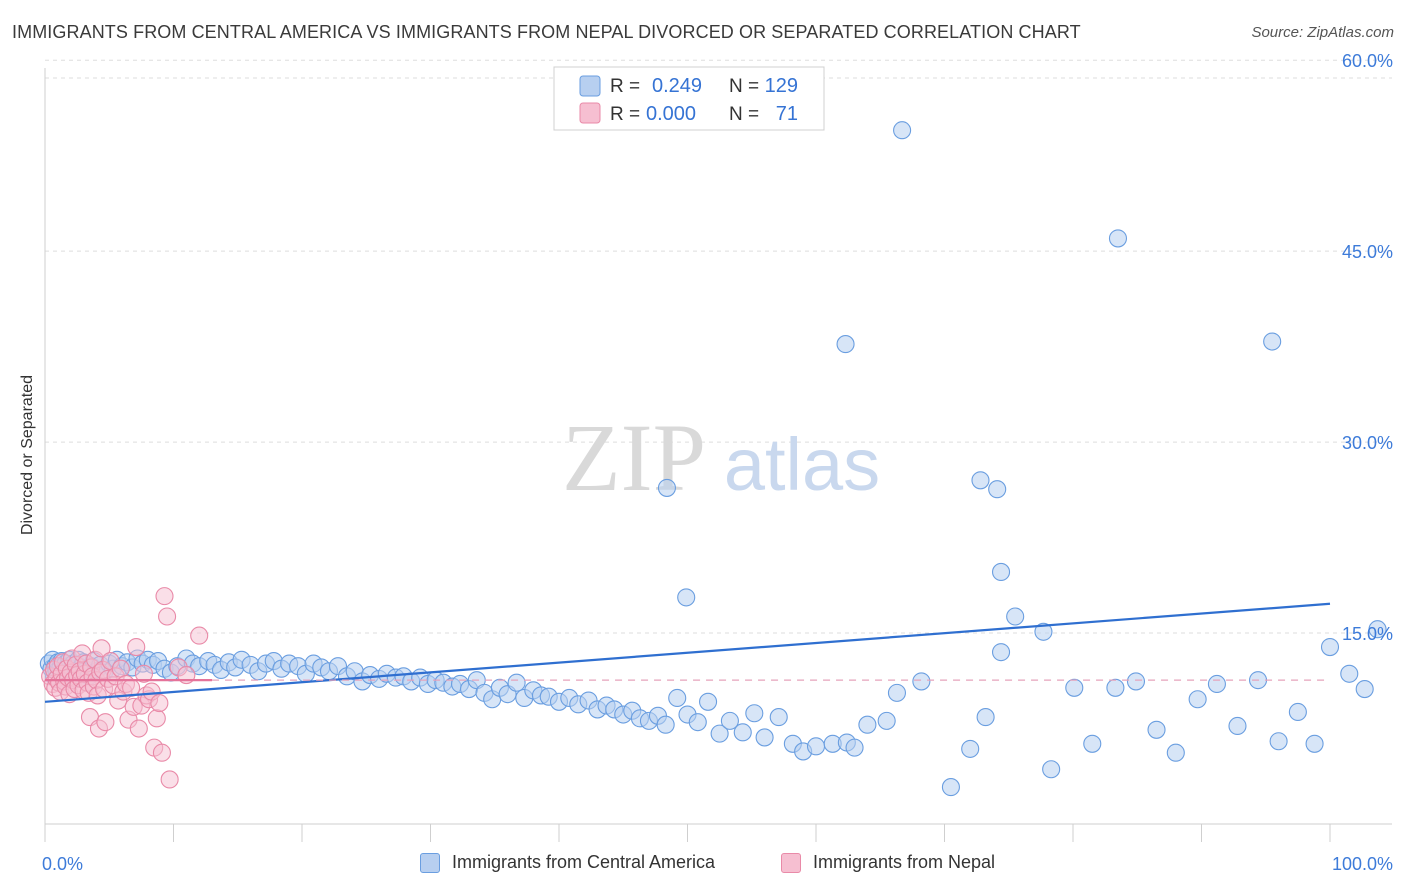  What do you see at coordinates (62, 864) in the screenshot?
I see `x-tick-label: 0.0%` at bounding box center [62, 864].